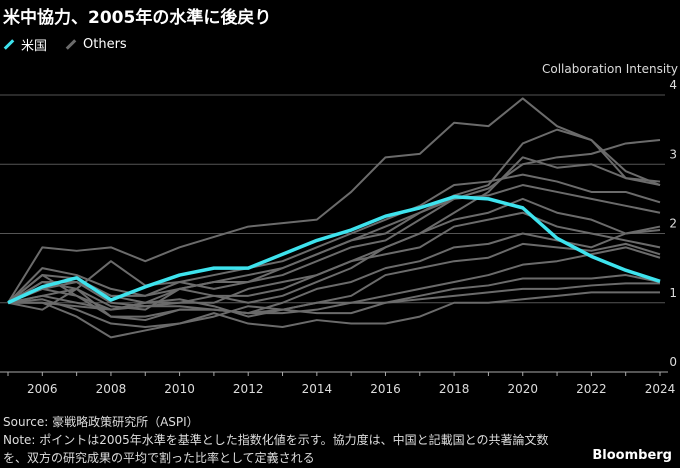 The image size is (680, 468). I want to click on y-tick-label: 0, so click(673, 362).